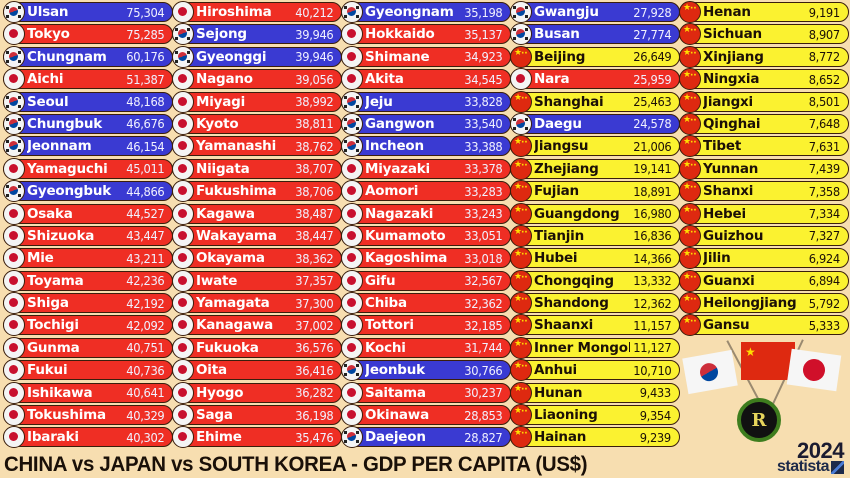  Describe the element at coordinates (236, 146) in the screenshot. I see `region-name: Yamanashi` at that location.